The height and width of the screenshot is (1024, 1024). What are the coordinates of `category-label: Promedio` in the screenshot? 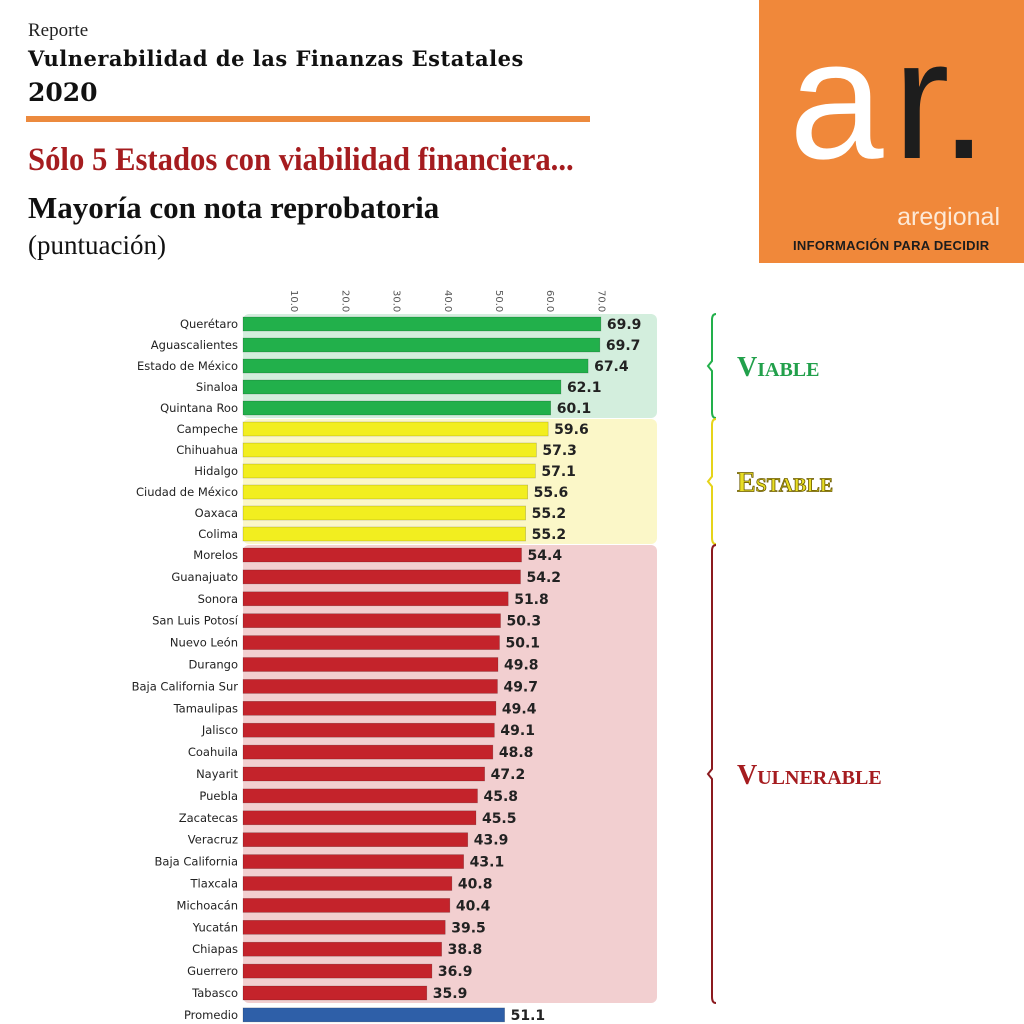 It's located at (211, 1015).